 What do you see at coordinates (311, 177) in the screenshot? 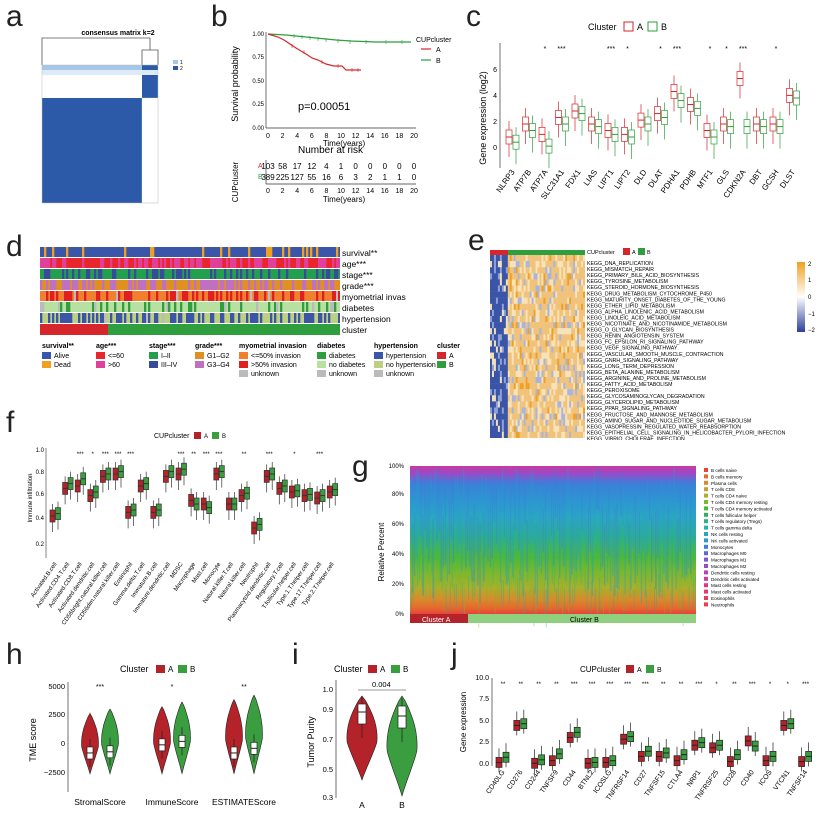
I see `risk-cell: 55` at bounding box center [311, 177].